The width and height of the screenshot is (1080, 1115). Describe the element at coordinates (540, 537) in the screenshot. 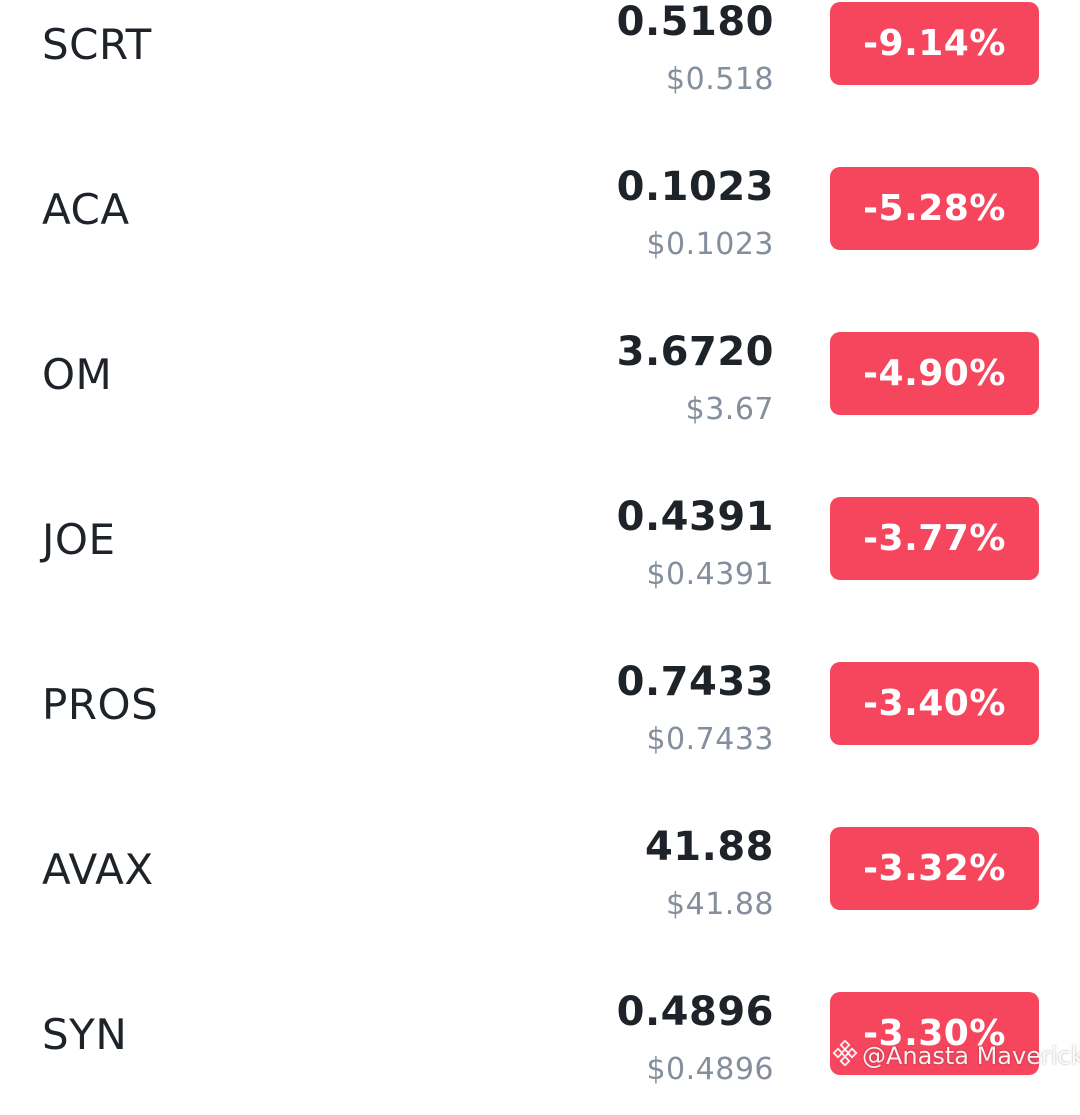

I see `market-row-joe: JOE 0.4391 $0.4391 -3.77%` at that location.